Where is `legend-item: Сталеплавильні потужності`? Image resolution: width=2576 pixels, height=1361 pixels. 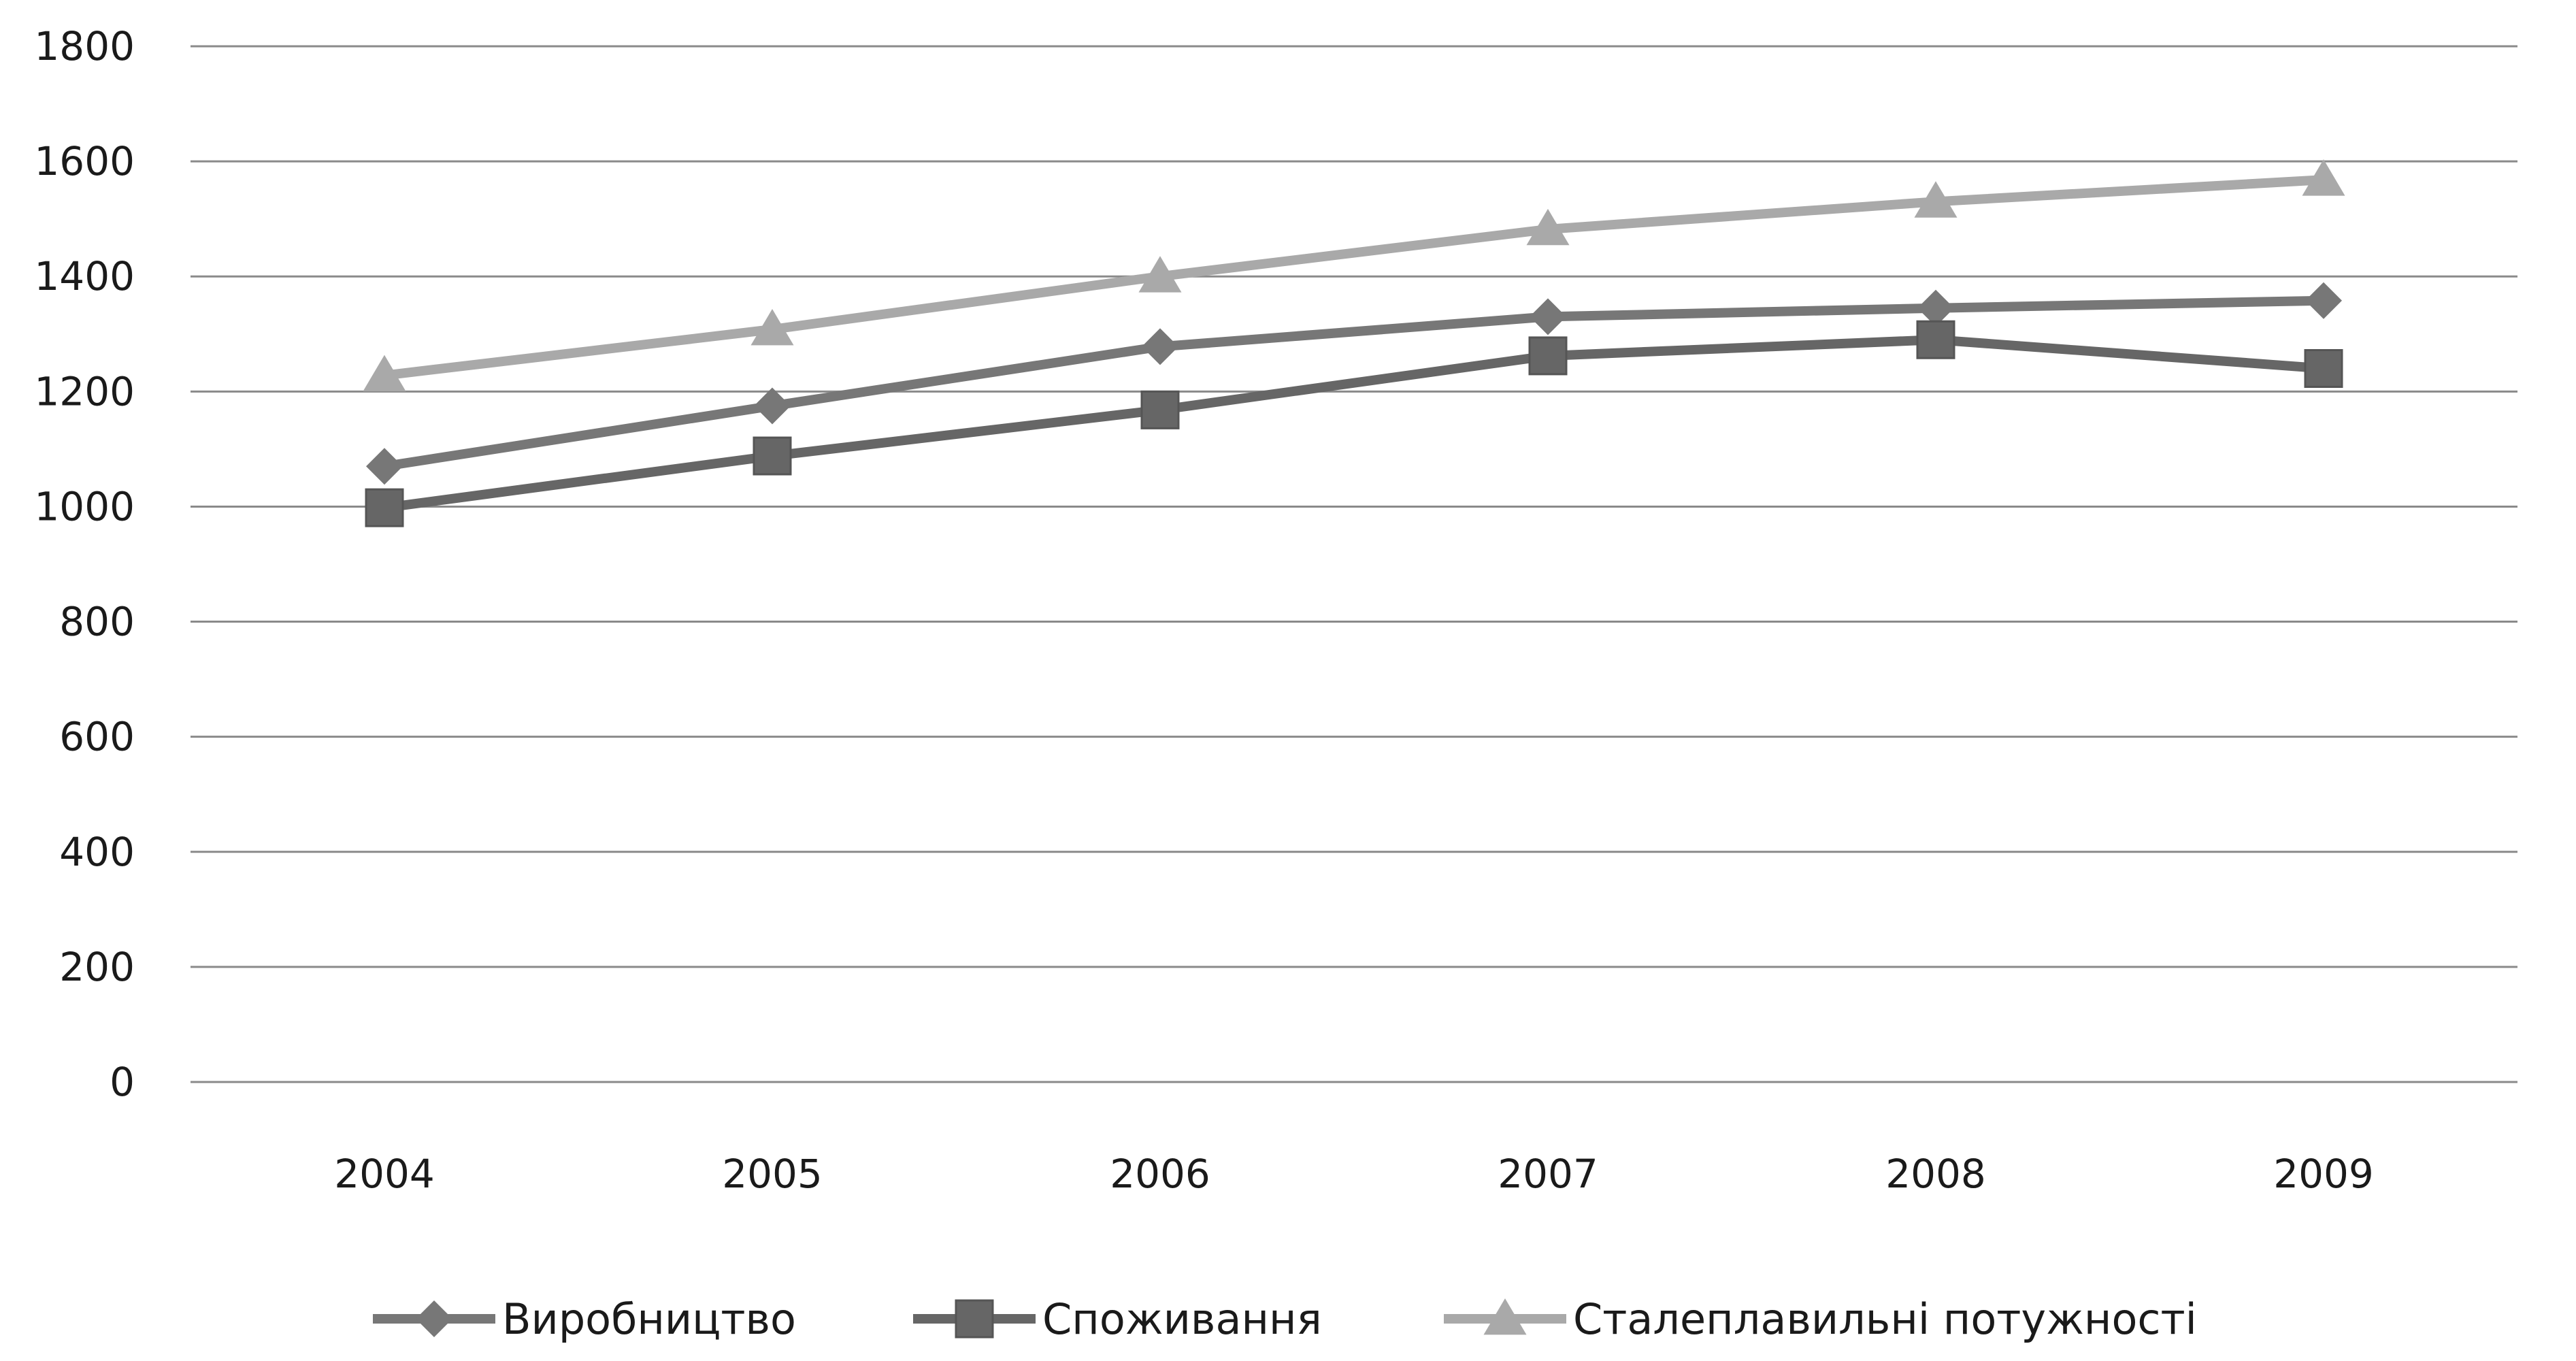
legend-item: Сталеплавильні потужності is located at coordinates (1820, 1319).